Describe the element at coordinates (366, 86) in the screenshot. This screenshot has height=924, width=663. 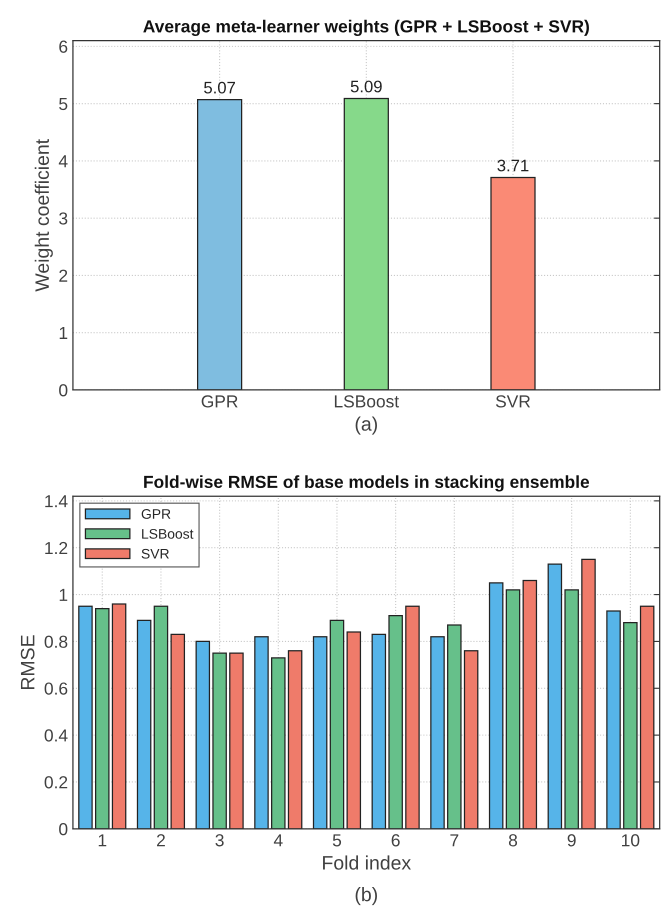
I see `data-label: 5.09` at that location.